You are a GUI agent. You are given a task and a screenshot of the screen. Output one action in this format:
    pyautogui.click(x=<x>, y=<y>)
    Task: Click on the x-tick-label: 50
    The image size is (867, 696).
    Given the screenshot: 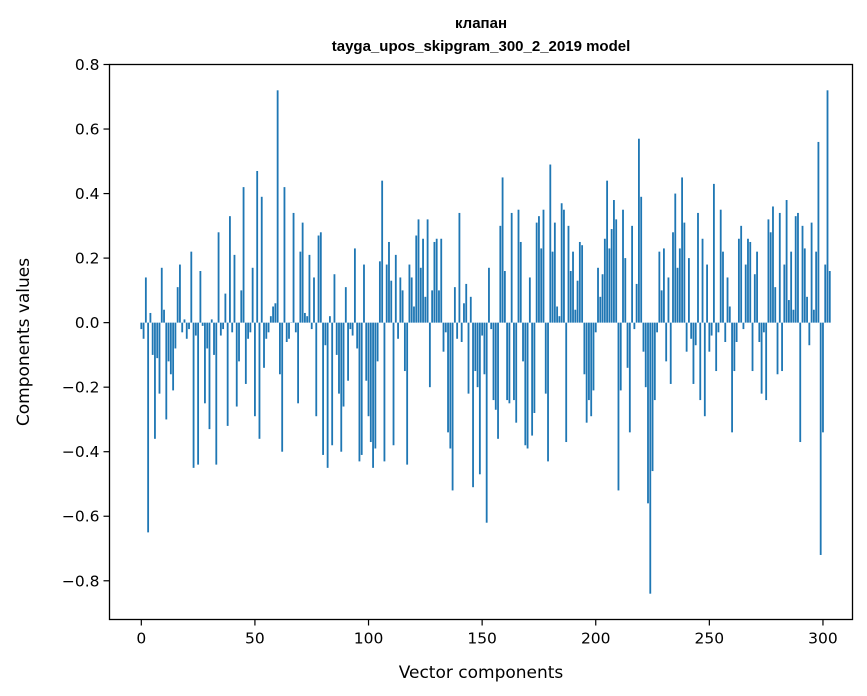 What is the action you would take?
    pyautogui.click(x=255, y=639)
    